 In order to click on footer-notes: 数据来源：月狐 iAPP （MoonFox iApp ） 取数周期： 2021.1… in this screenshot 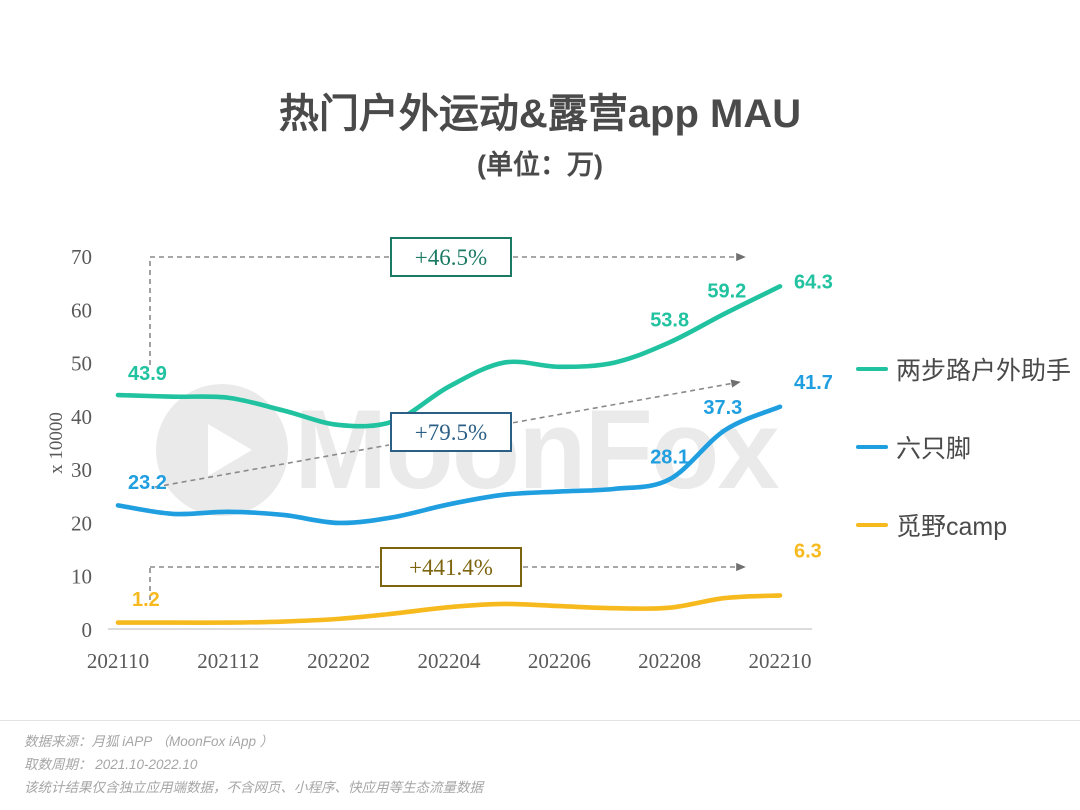, I will do `click(474, 765)`.